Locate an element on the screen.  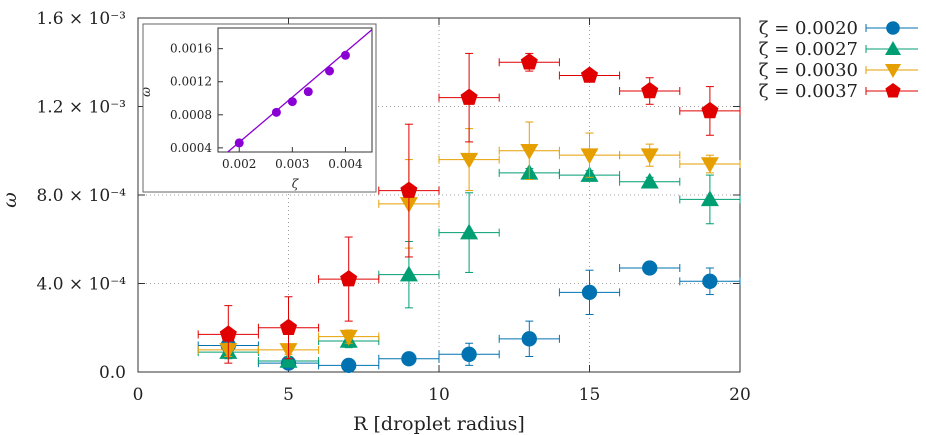
inset-x-tick-label: 0.003 is located at coordinates (292, 164).